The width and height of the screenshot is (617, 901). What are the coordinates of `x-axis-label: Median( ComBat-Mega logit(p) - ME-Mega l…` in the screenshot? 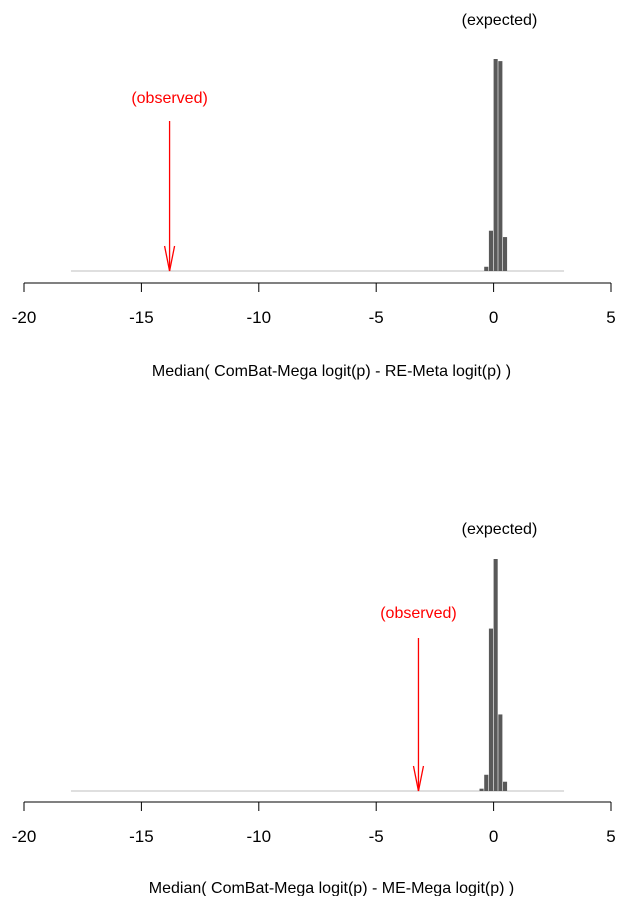 It's located at (331, 888).